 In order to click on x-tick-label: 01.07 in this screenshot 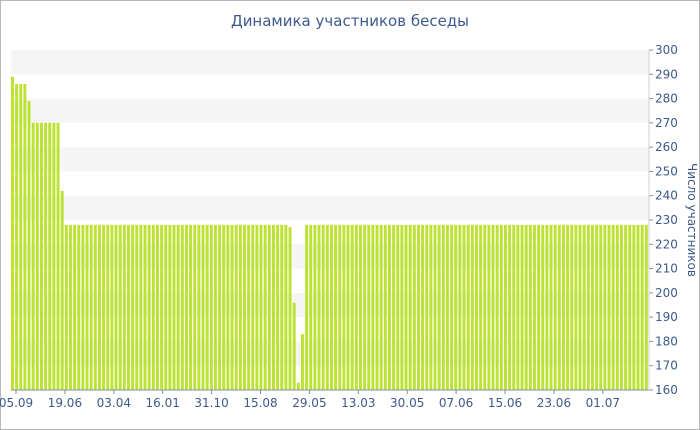, I will do `click(603, 403)`.